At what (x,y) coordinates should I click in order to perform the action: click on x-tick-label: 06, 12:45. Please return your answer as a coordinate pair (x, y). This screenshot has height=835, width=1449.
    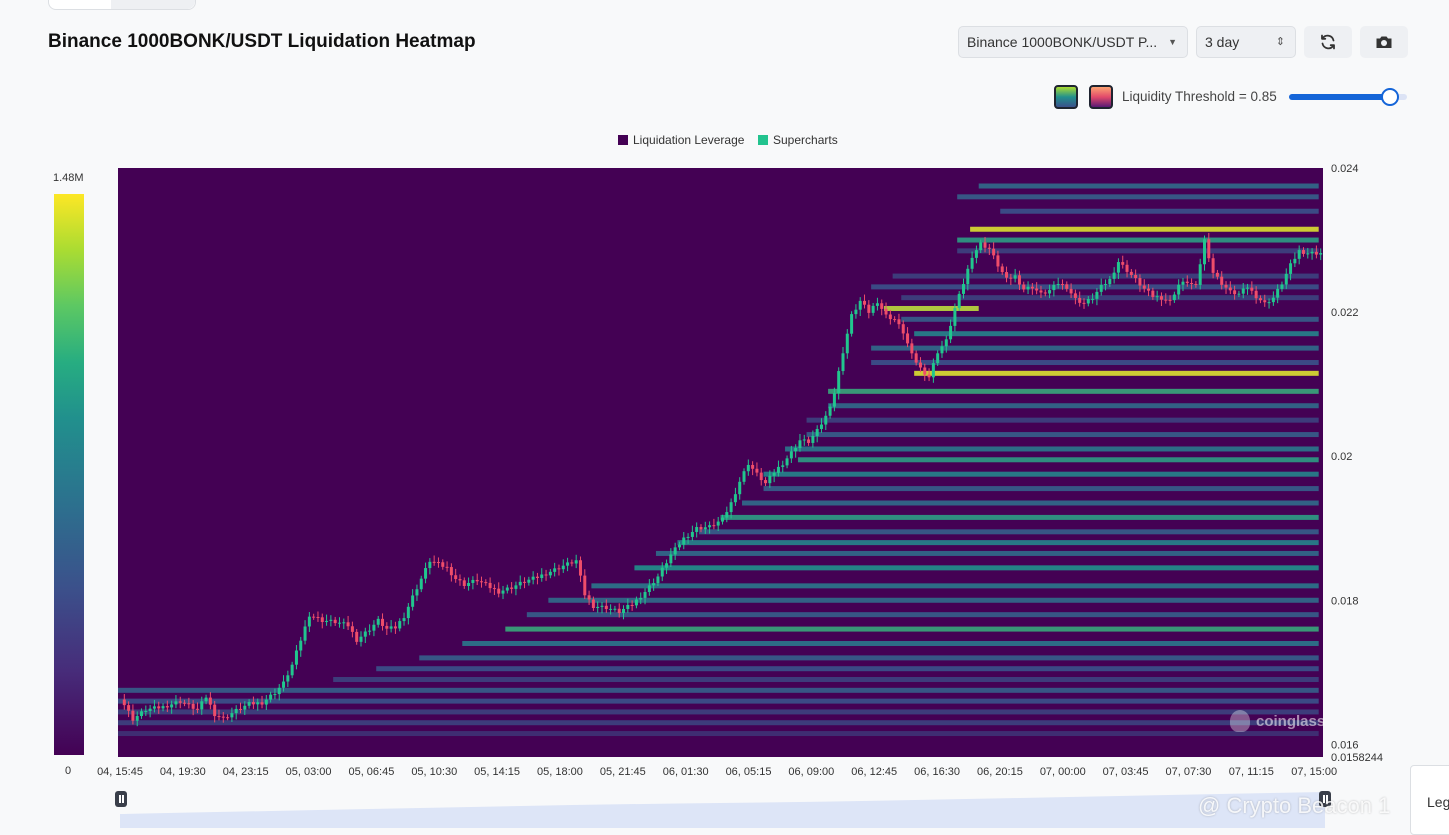
    Looking at the image, I should click on (874, 772).